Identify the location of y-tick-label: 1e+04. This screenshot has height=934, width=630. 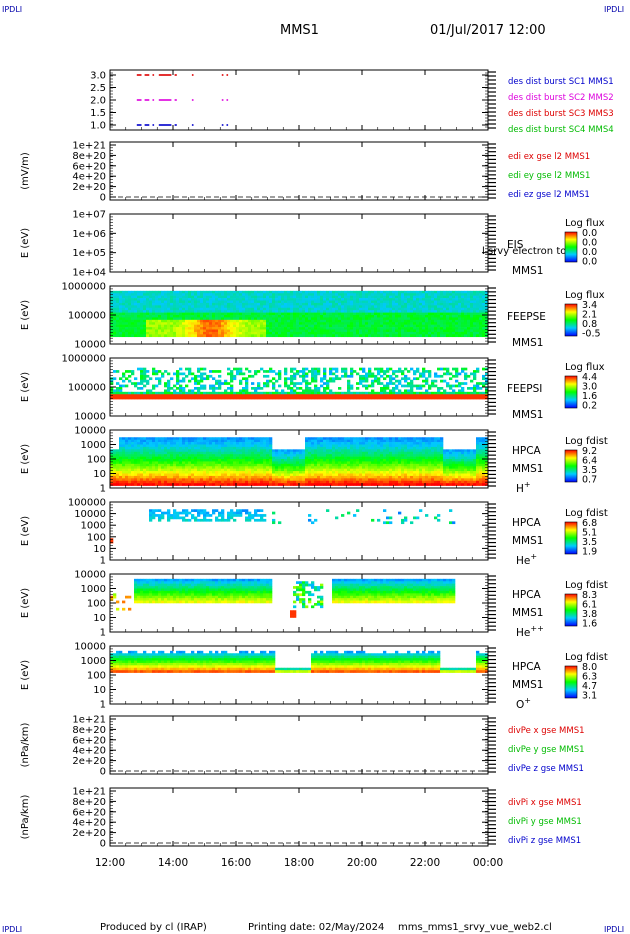
(89, 273).